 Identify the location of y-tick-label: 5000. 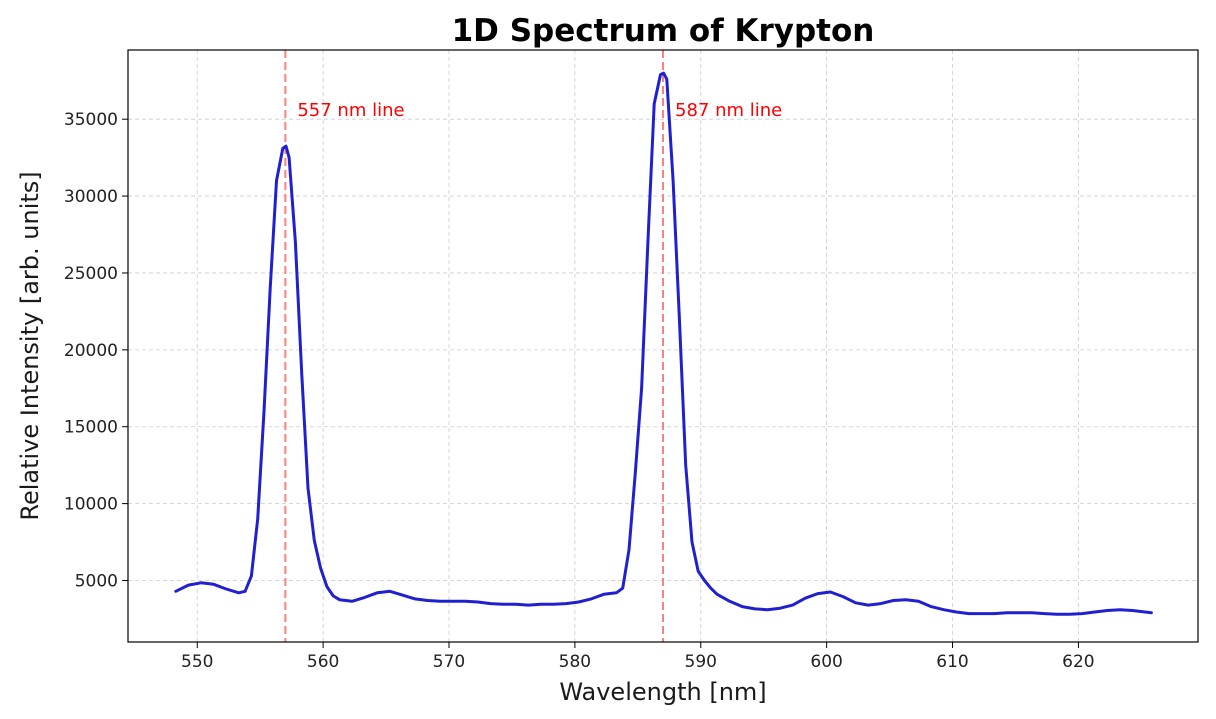
(96, 581).